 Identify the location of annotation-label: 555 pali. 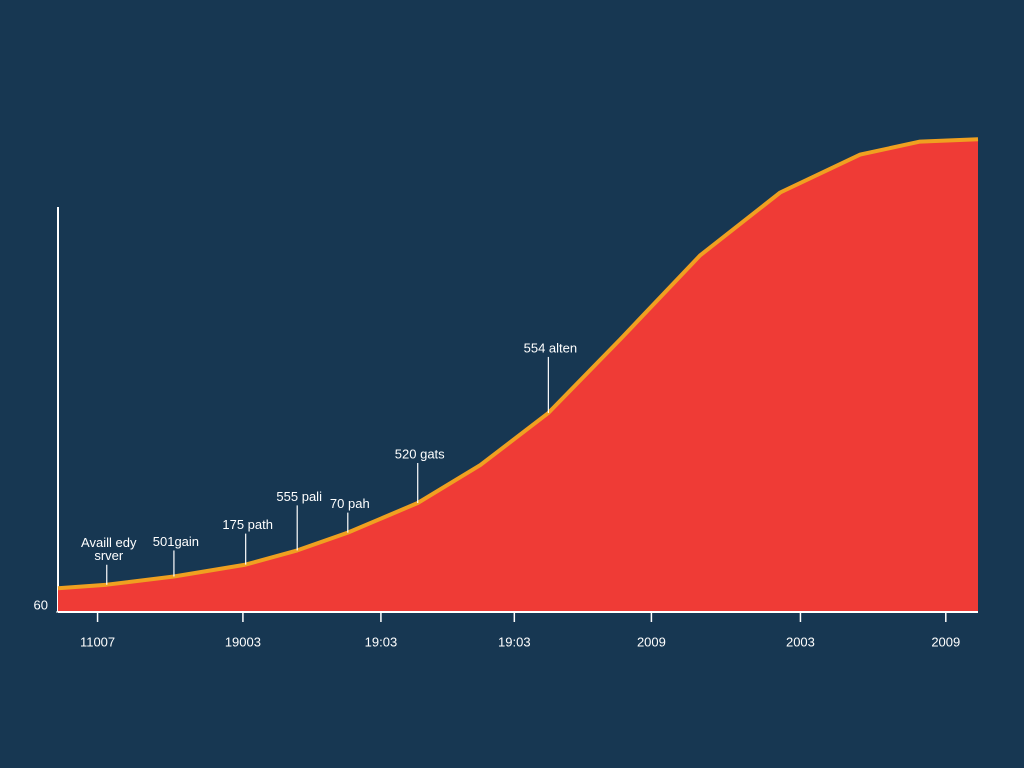
(299, 496).